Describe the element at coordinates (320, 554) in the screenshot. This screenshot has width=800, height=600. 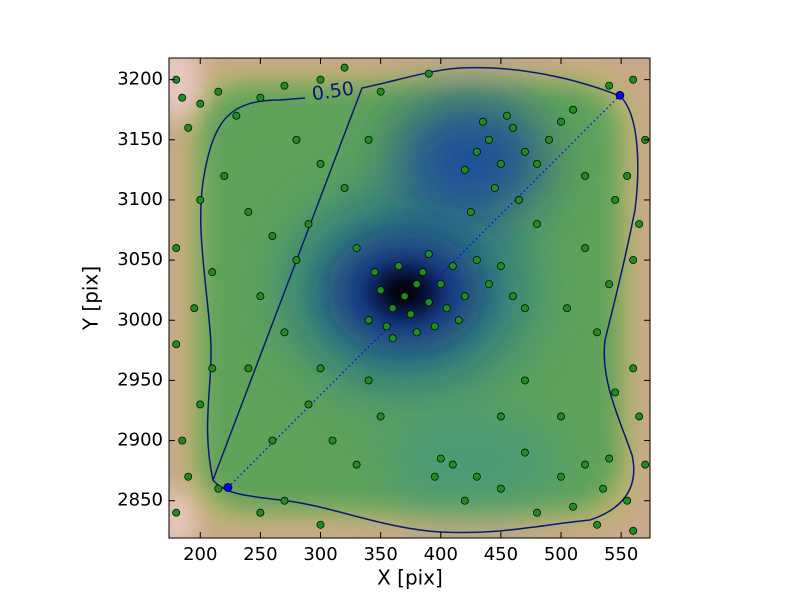
I see `x-tick-label: 300` at that location.